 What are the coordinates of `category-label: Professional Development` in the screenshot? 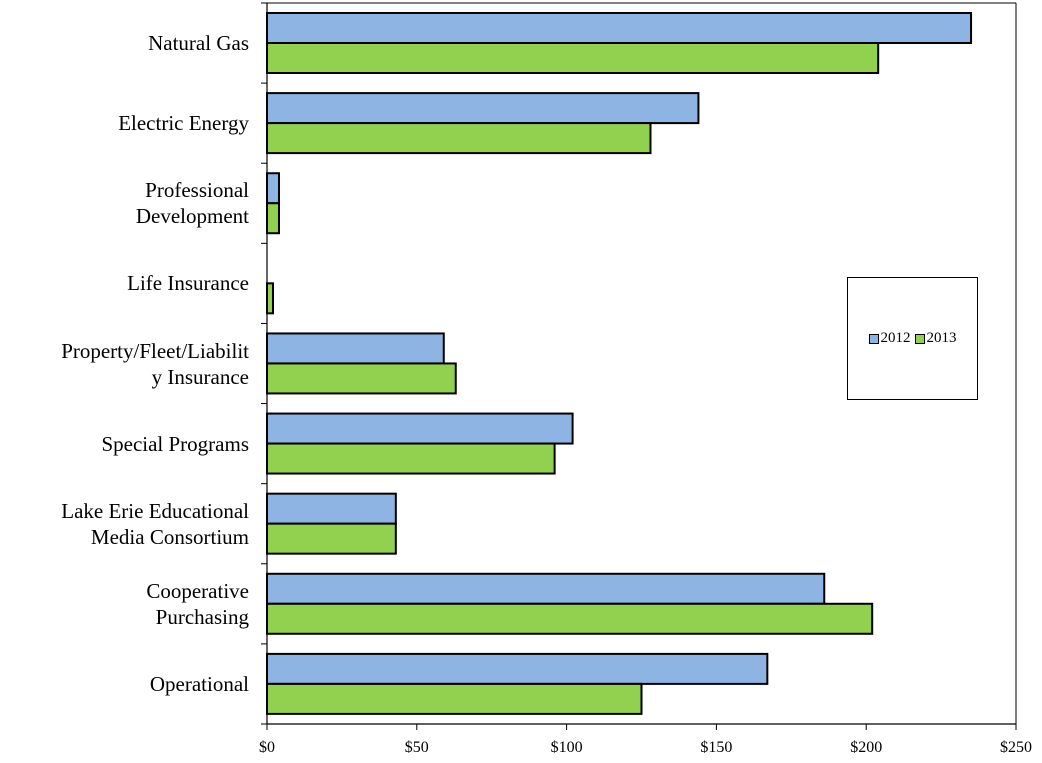 It's located at (192, 203).